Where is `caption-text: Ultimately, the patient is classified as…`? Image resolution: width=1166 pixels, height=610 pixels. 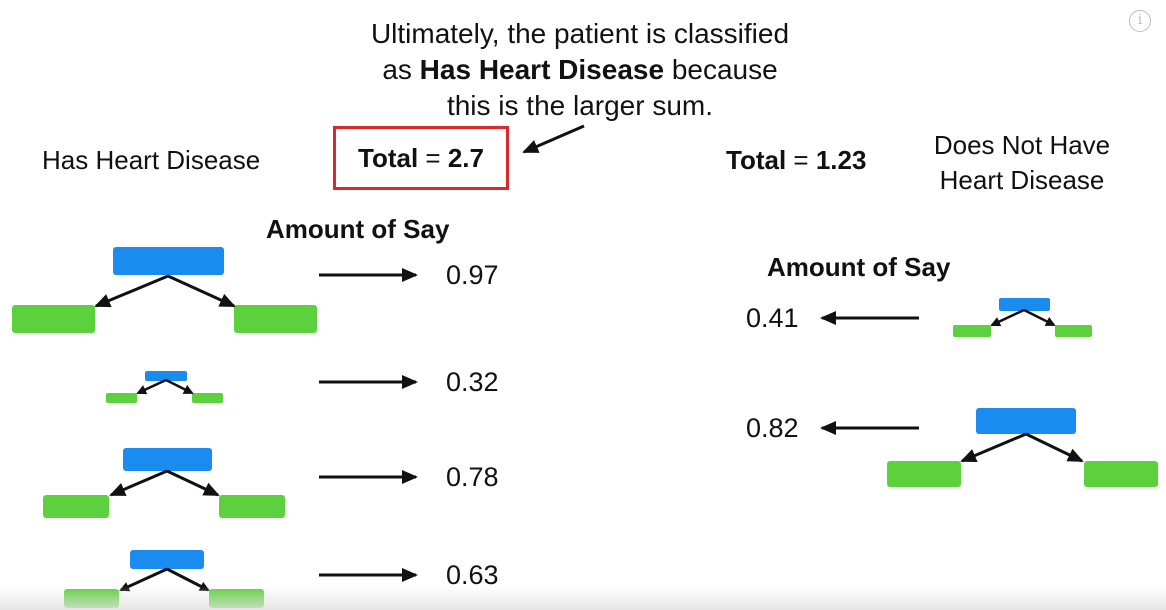 caption-text: Ultimately, the patient is classified as… is located at coordinates (580, 70).